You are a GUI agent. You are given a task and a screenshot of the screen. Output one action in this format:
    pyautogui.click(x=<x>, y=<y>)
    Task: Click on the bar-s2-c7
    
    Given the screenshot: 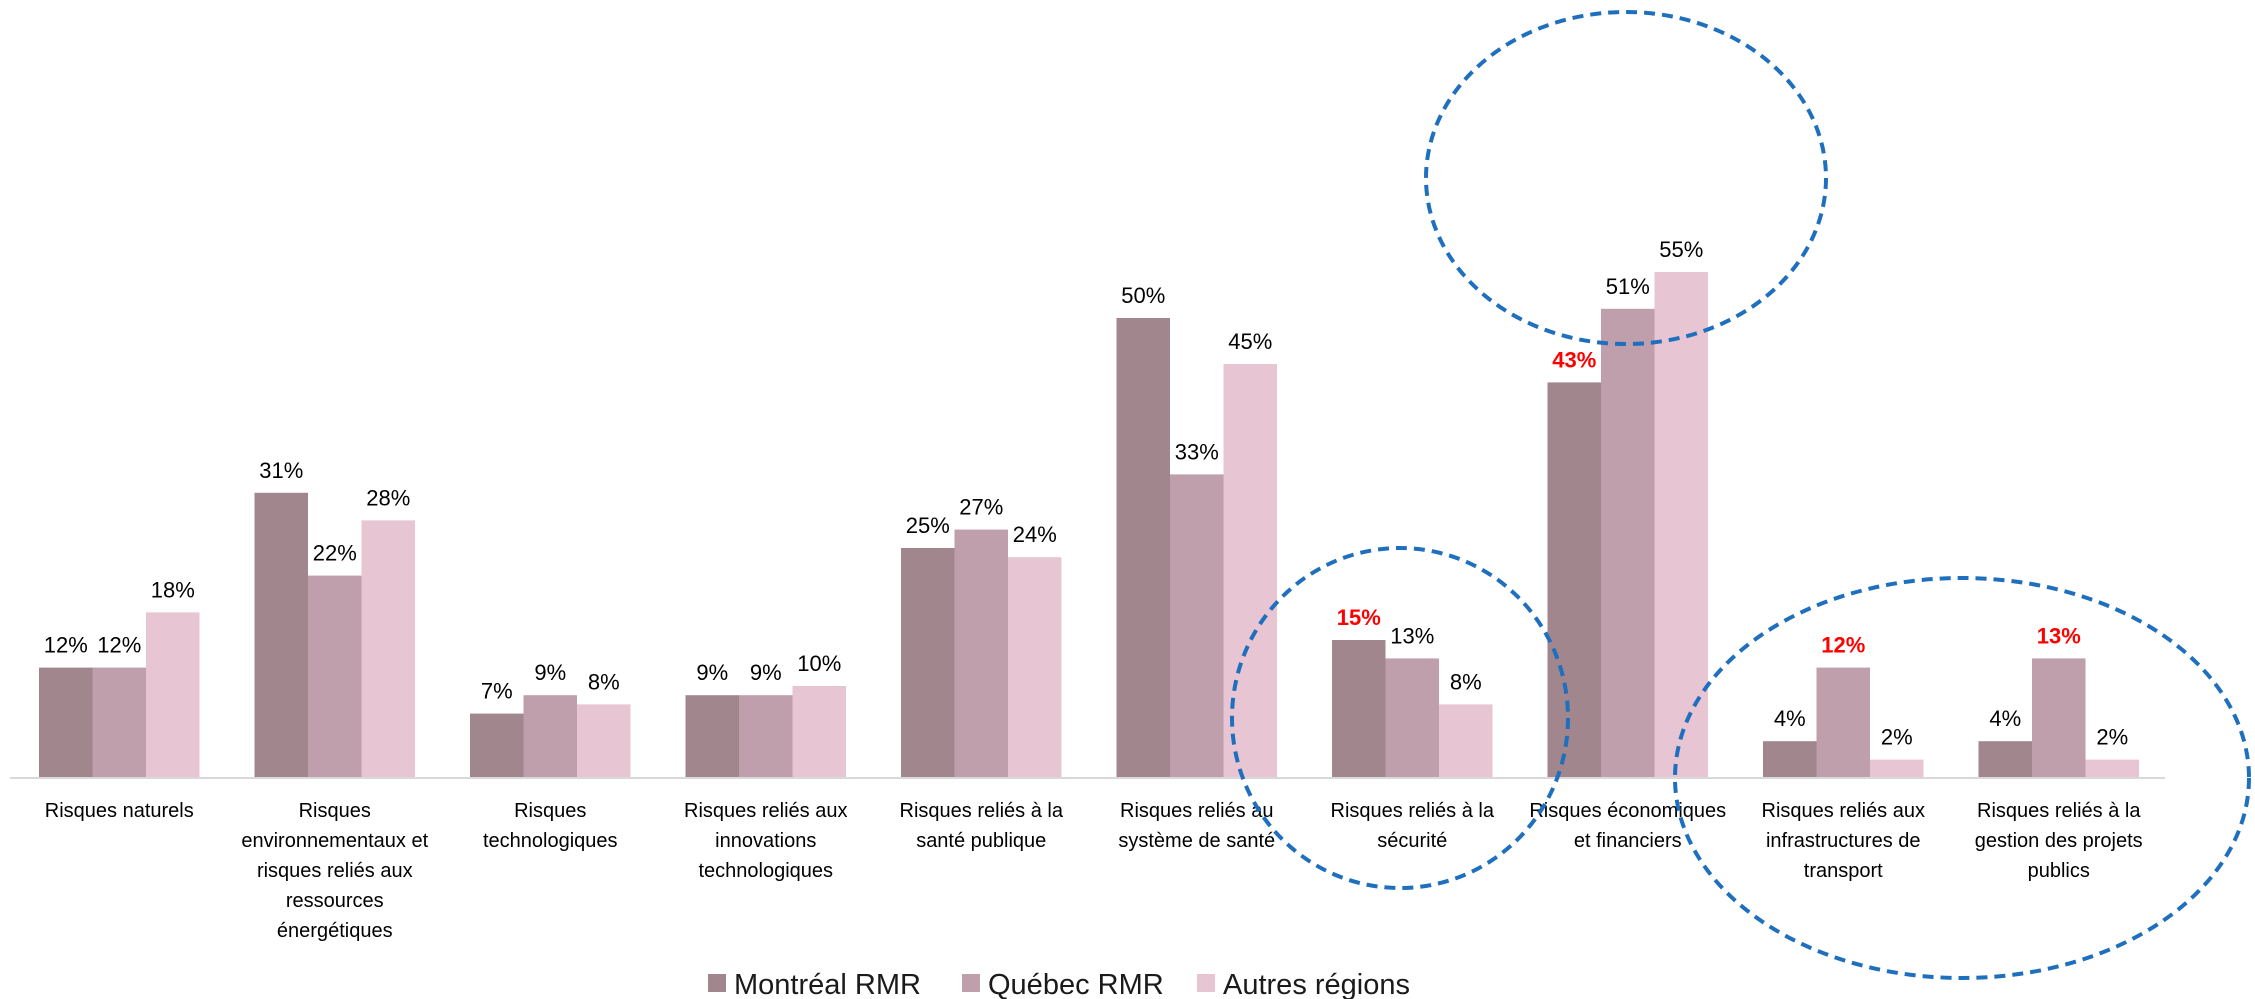 What is the action you would take?
    pyautogui.click(x=1681, y=525)
    